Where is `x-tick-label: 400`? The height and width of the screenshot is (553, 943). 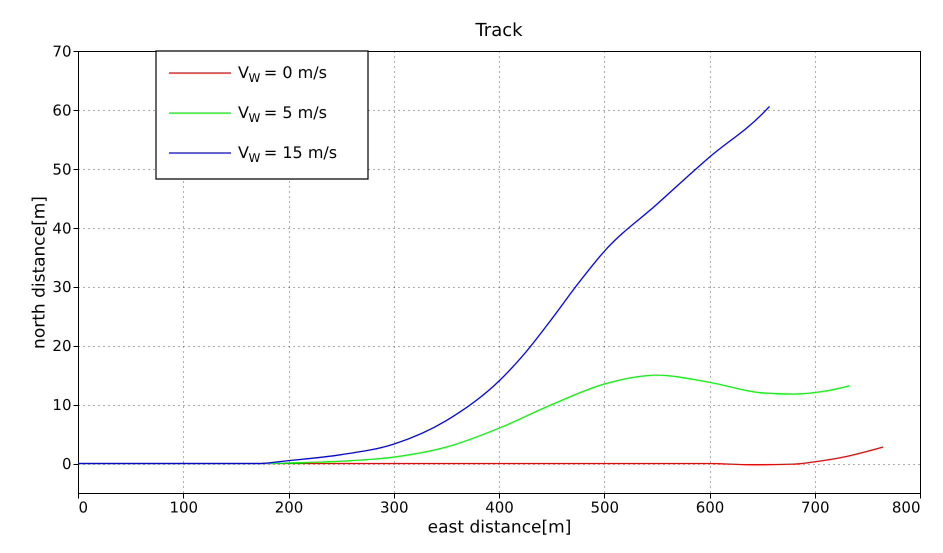
x-tick-label: 400 is located at coordinates (499, 507).